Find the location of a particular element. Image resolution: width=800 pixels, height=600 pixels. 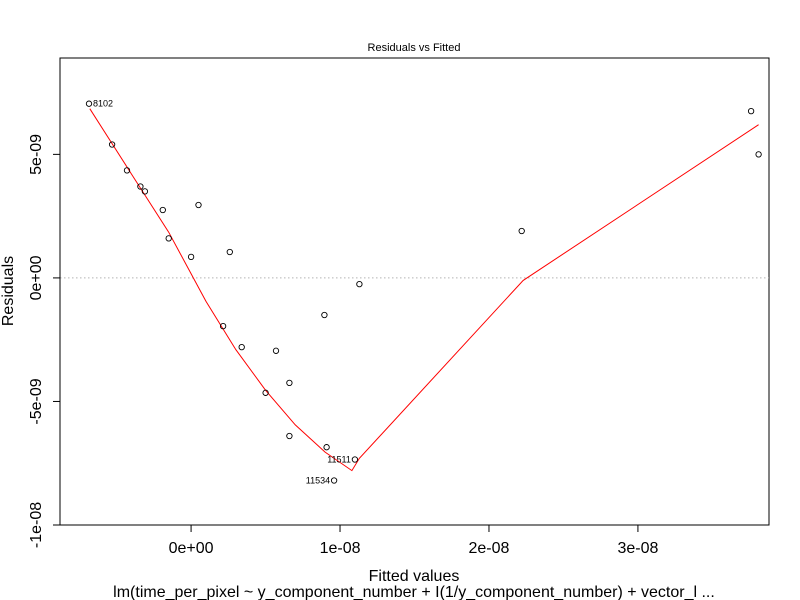

chart-title: Residuals vs Fitted is located at coordinates (414, 48).